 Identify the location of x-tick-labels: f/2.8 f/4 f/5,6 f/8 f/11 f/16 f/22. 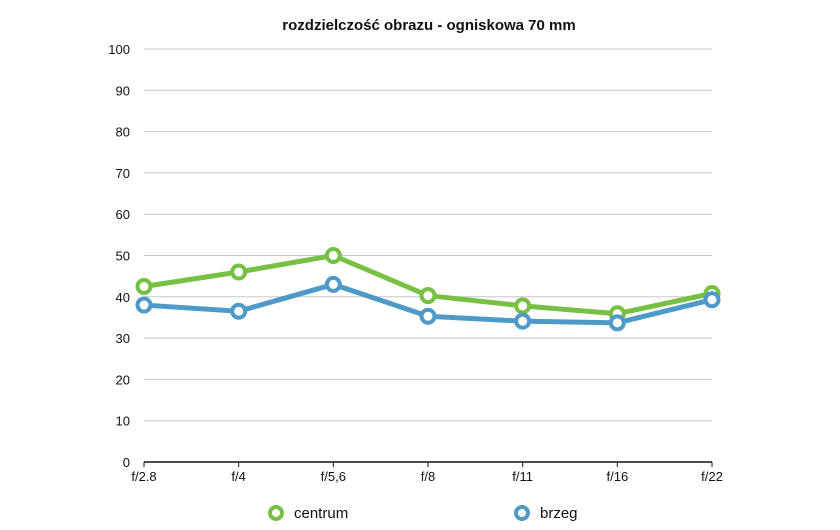
(426, 476).